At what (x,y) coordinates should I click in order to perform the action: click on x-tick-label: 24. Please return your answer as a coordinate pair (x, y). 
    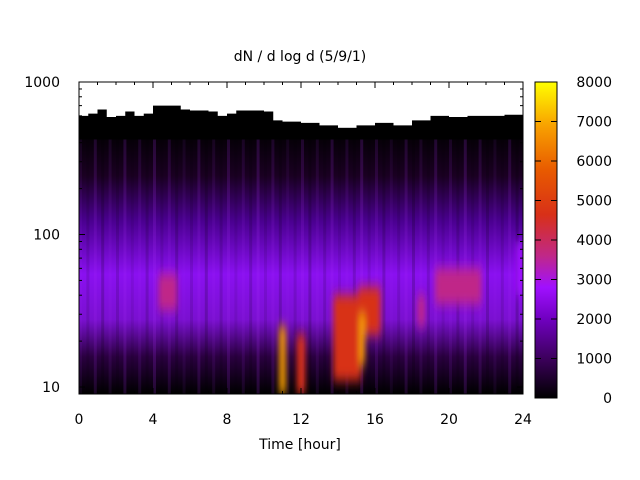
    Looking at the image, I should click on (523, 420).